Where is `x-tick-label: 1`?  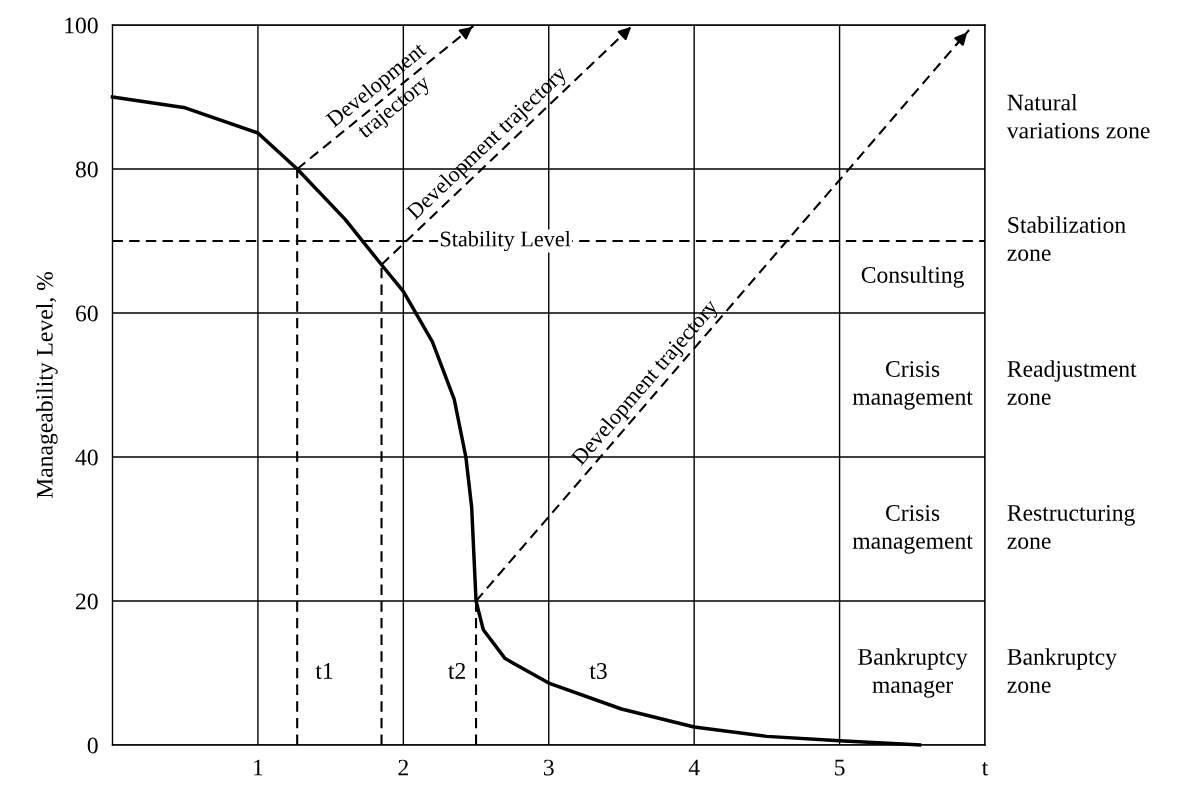
x-tick-label: 1 is located at coordinates (258, 767).